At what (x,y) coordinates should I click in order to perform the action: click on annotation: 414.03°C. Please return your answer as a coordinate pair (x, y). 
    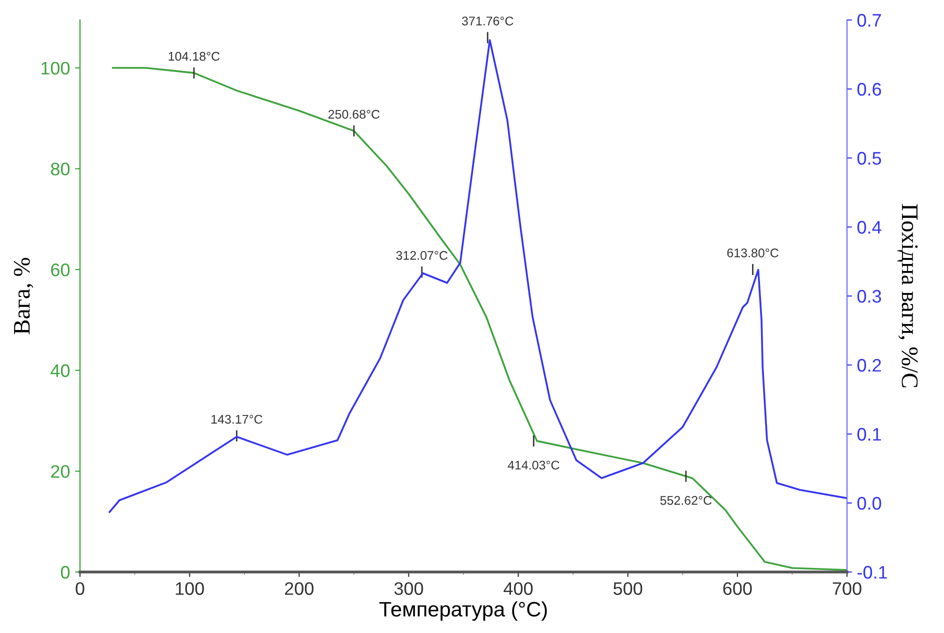
    Looking at the image, I should click on (534, 465).